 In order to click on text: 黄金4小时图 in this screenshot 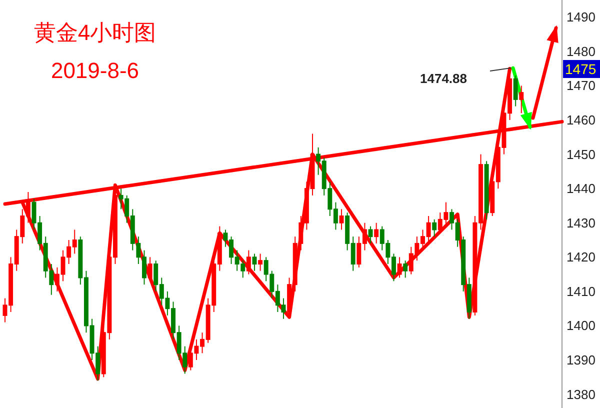, I will do `click(95, 32)`.